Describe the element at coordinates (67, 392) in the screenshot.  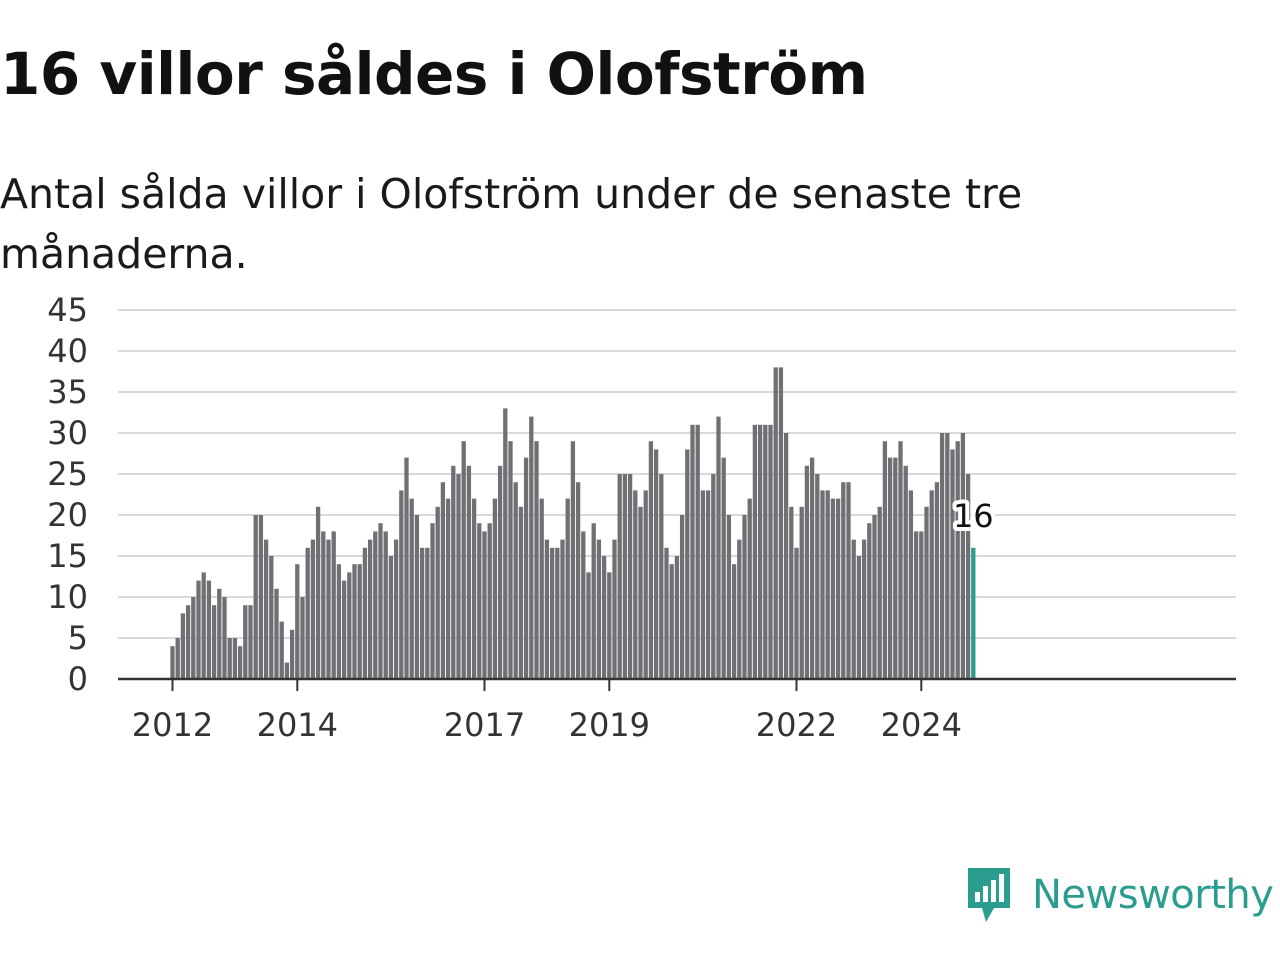
I see `y-tick-label: 35` at that location.